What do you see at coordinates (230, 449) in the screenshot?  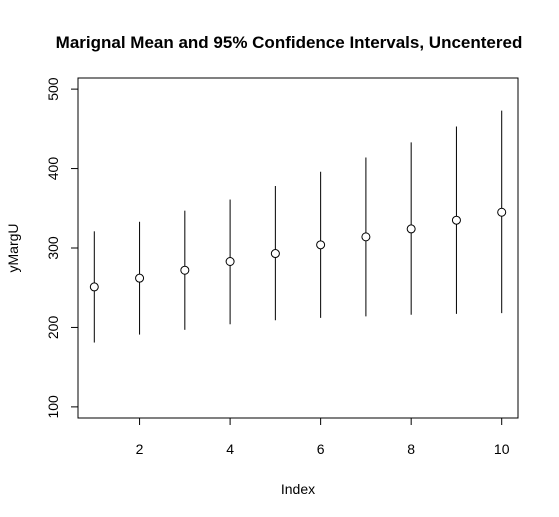 I see `x-tick-label: 4` at bounding box center [230, 449].